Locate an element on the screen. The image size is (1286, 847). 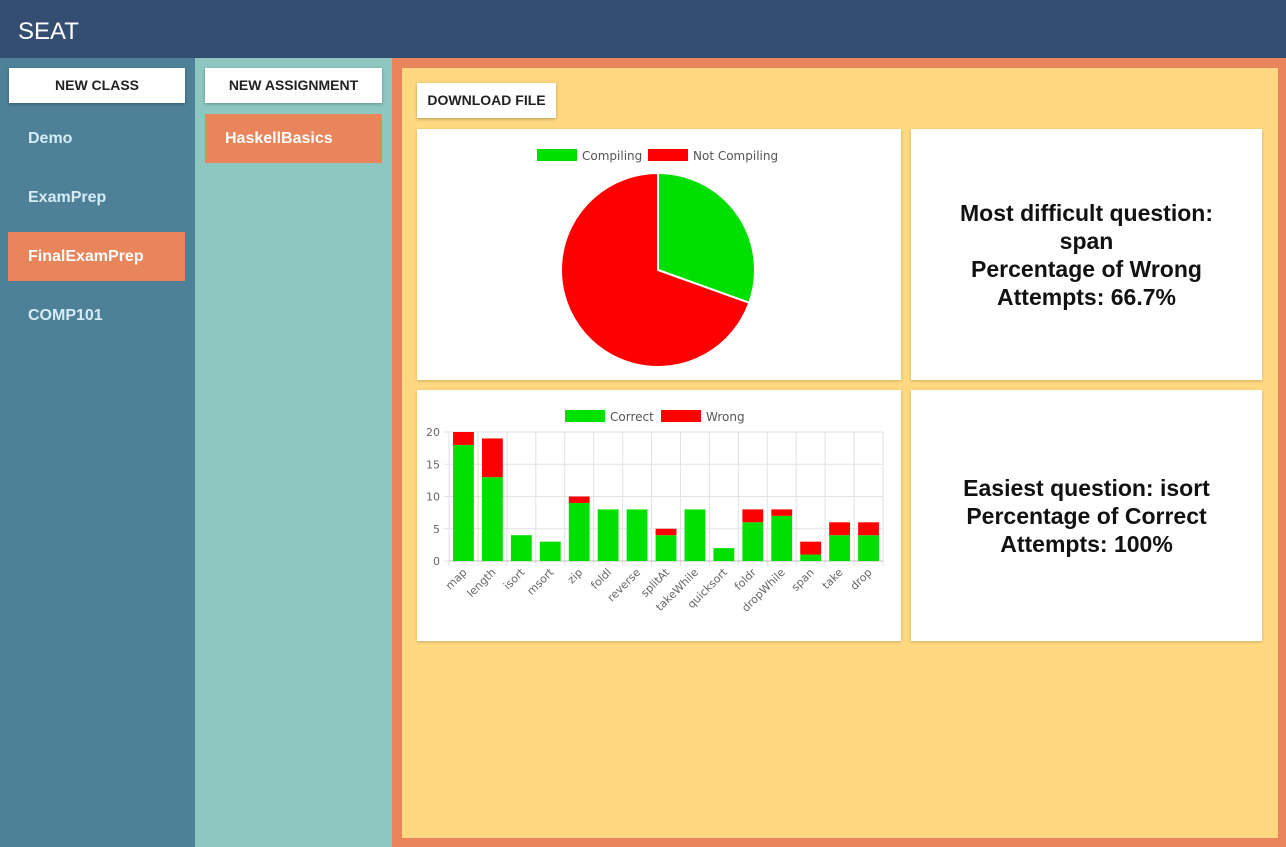
bar-take-correct is located at coordinates (840, 548).